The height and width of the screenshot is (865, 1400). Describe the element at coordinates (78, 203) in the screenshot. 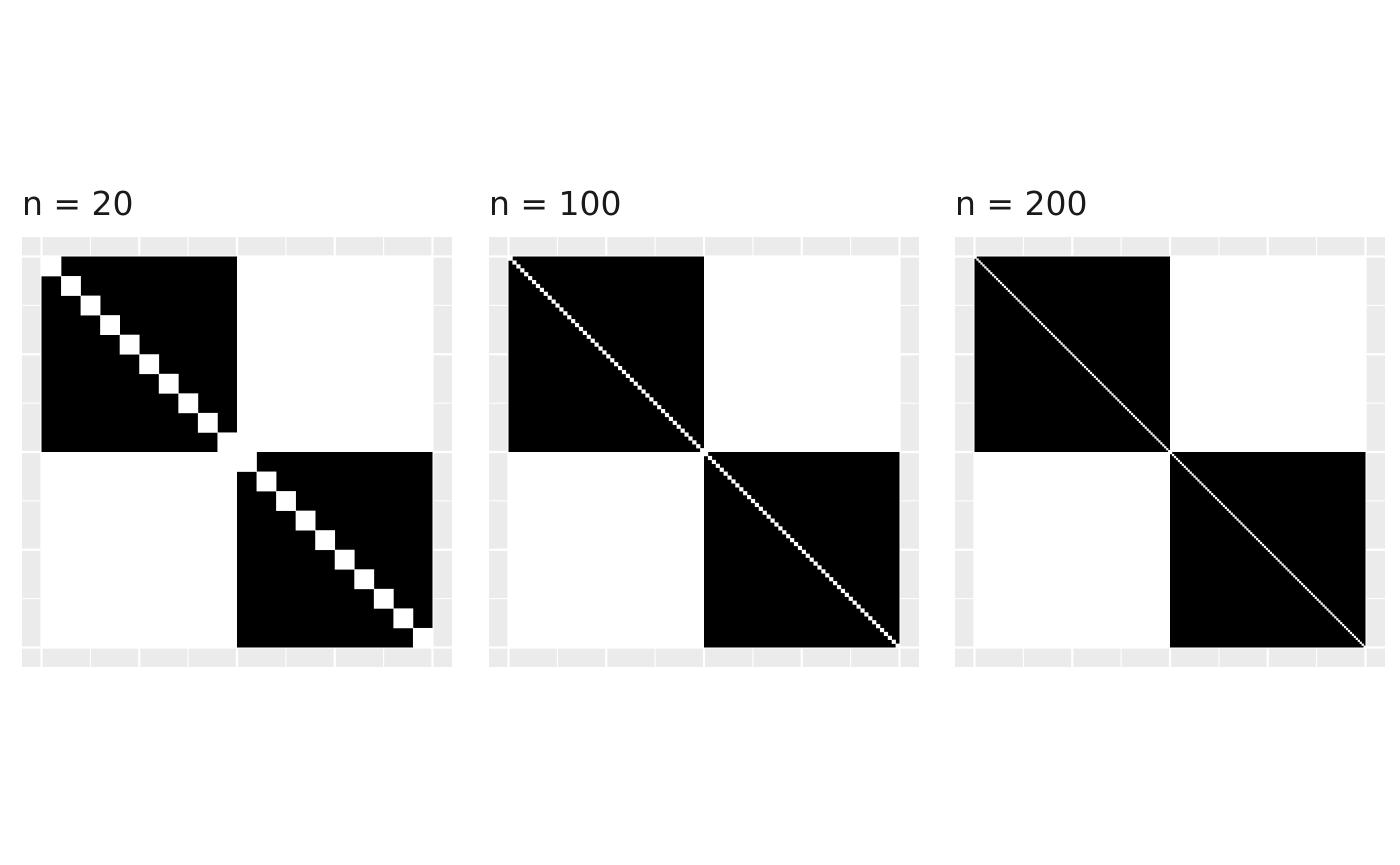

I see `panel-title-n20: n = 20` at that location.